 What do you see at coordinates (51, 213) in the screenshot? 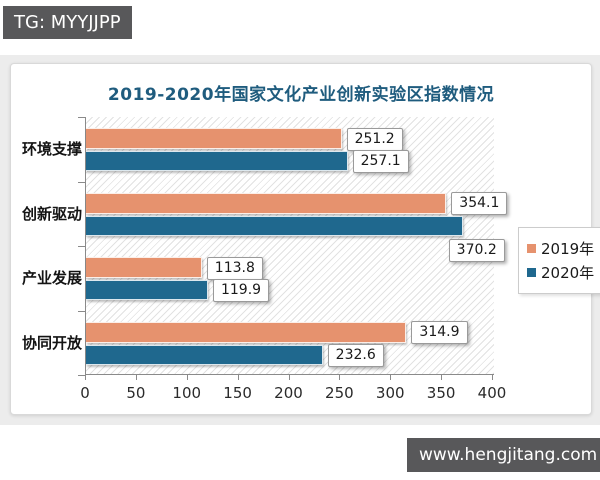
I see `category-label: 创新驱动` at bounding box center [51, 213].